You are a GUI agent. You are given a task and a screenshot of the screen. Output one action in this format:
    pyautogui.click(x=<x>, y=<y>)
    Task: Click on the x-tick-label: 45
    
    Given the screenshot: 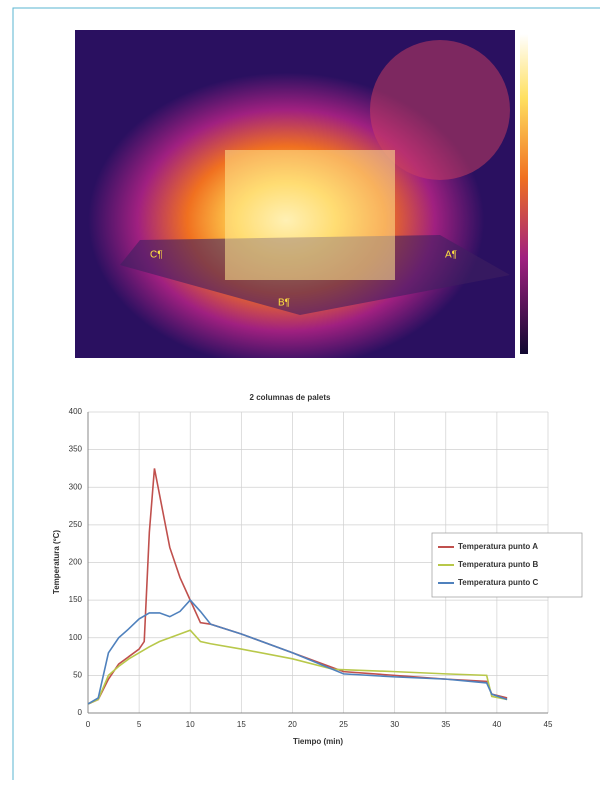 What is the action you would take?
    pyautogui.click(x=548, y=724)
    